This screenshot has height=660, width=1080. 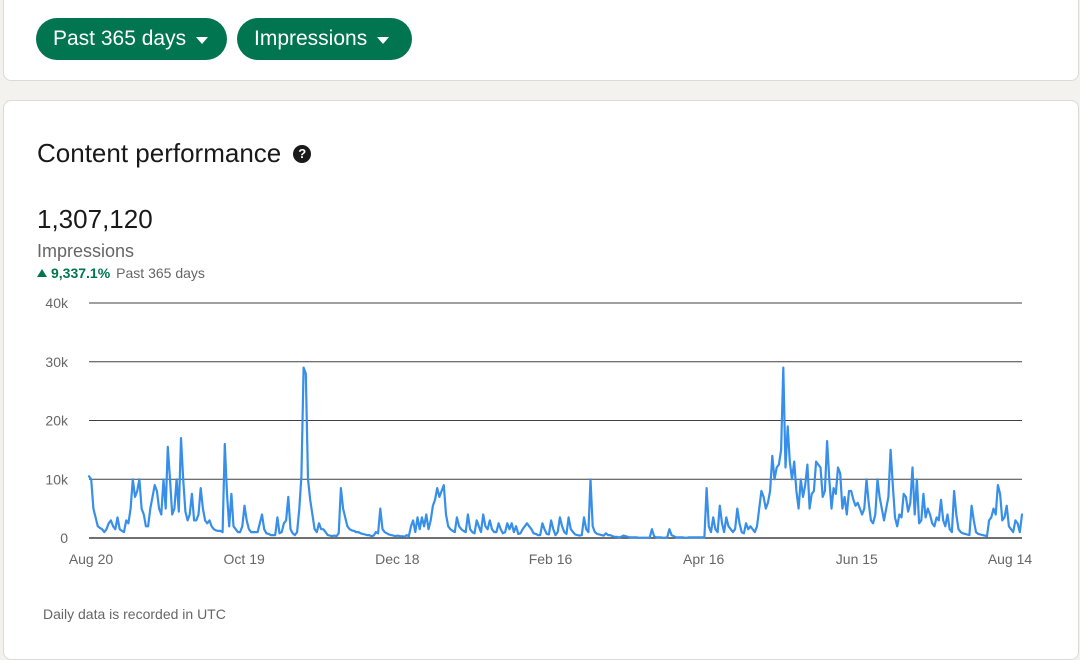 I want to click on triangle-up-icon, so click(x=42, y=273).